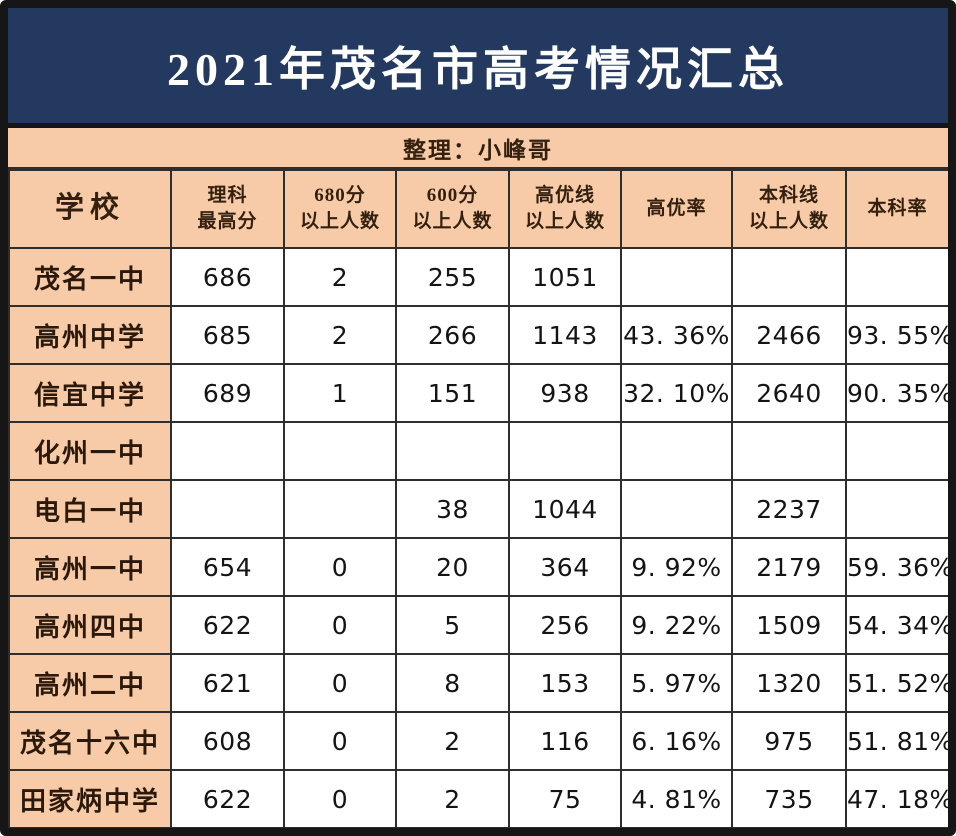 This screenshot has width=956, height=836. I want to click on value-cell: 654, so click(227, 567).